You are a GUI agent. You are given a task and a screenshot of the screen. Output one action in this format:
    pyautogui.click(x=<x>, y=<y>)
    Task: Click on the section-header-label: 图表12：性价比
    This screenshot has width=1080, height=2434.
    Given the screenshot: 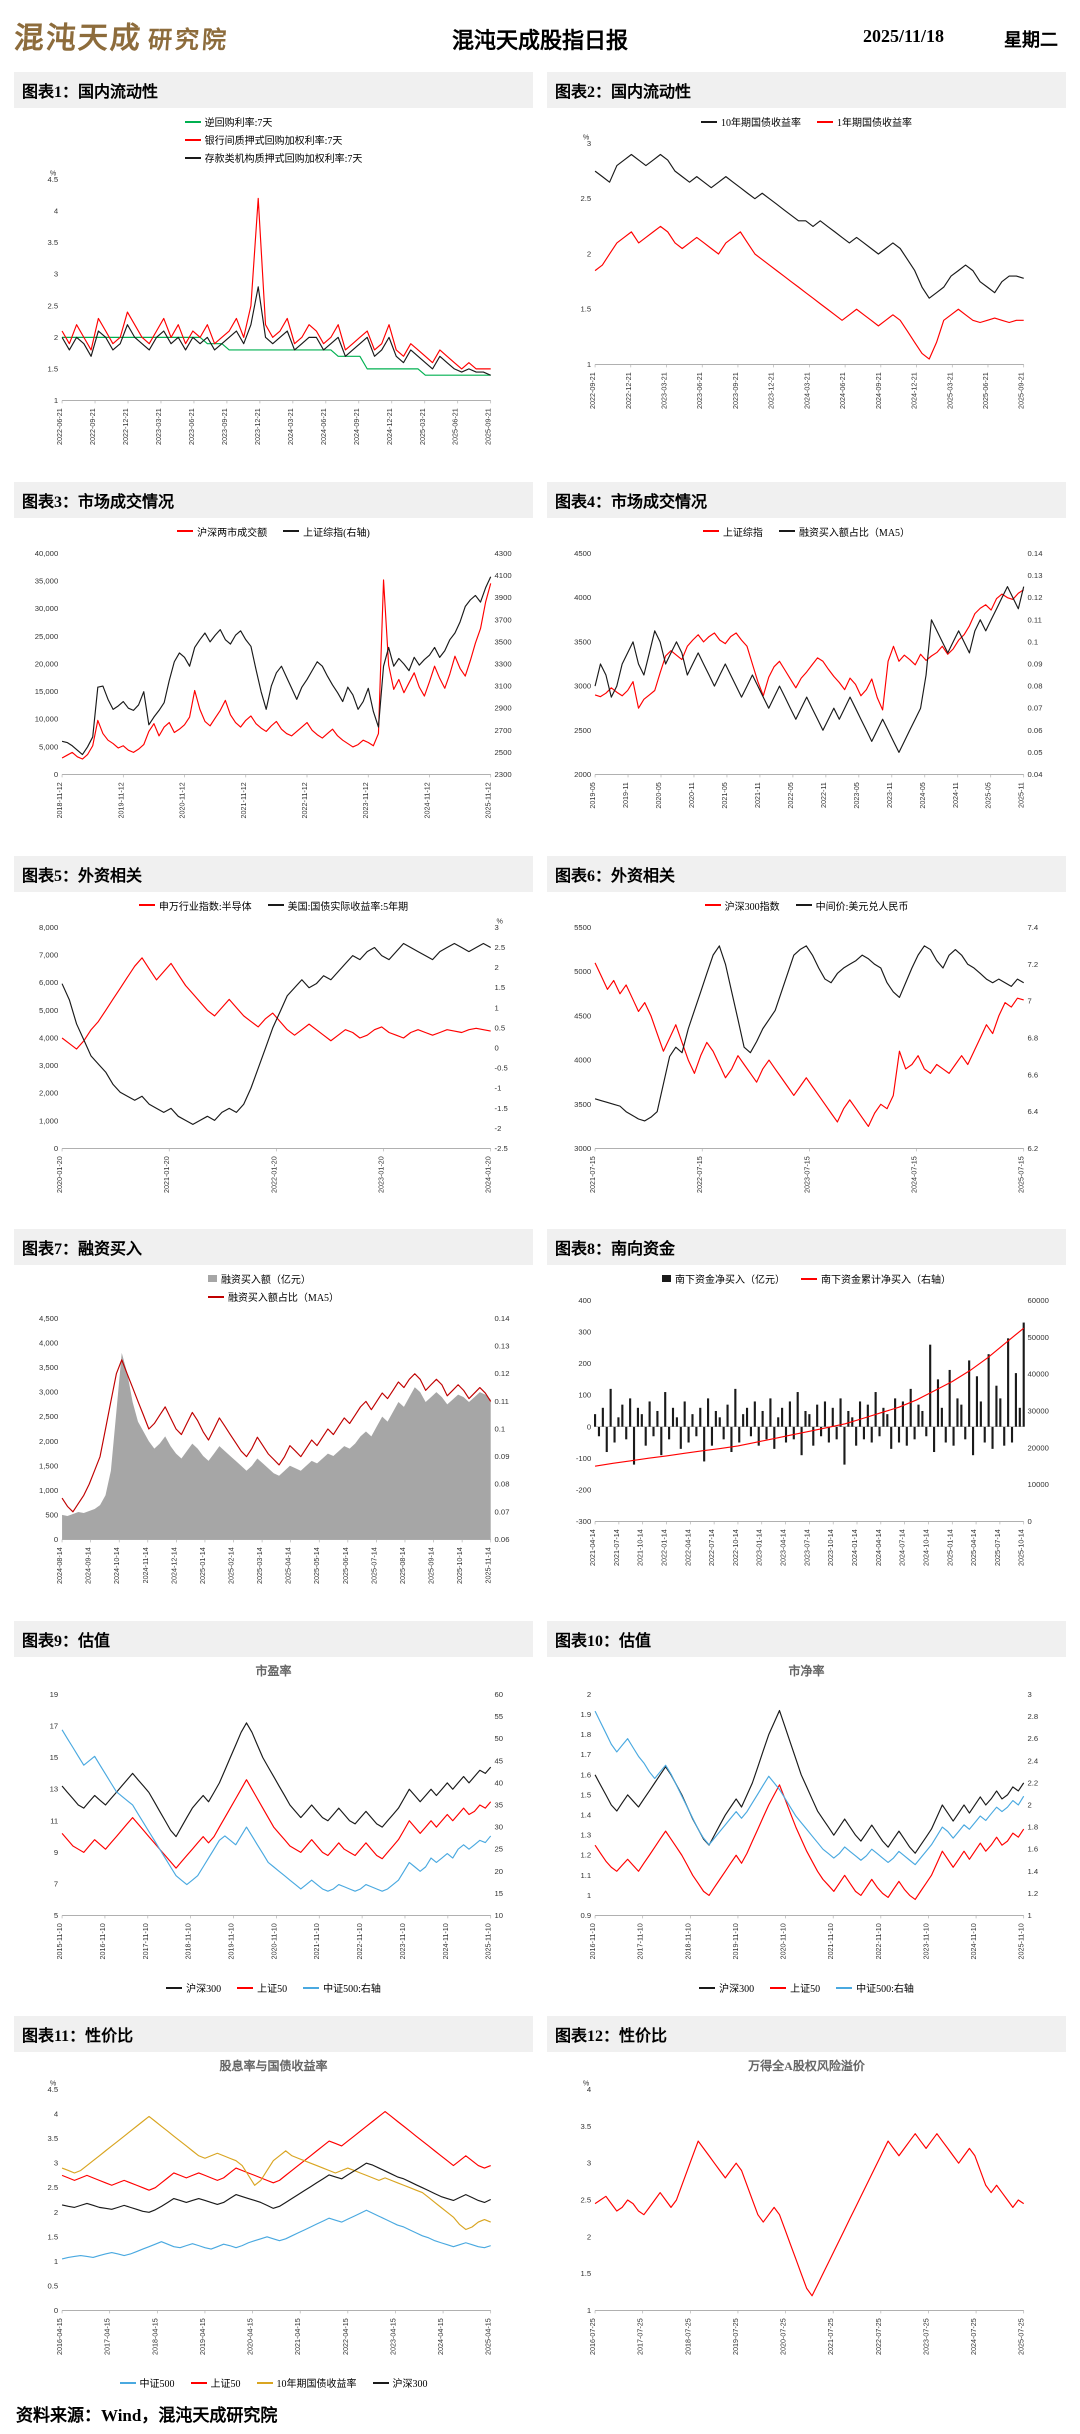 What is the action you would take?
    pyautogui.click(x=611, y=2037)
    